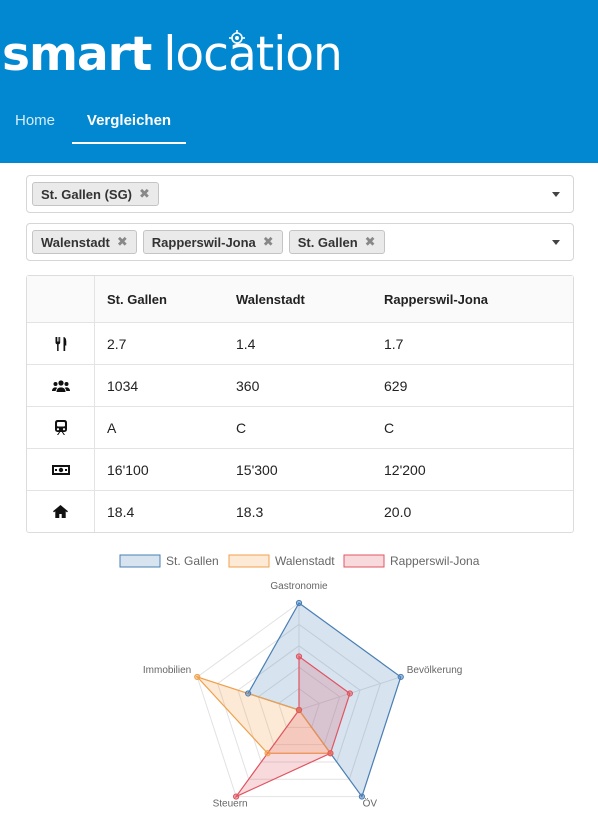 The image size is (598, 833). I want to click on train-icon, so click(60, 427).